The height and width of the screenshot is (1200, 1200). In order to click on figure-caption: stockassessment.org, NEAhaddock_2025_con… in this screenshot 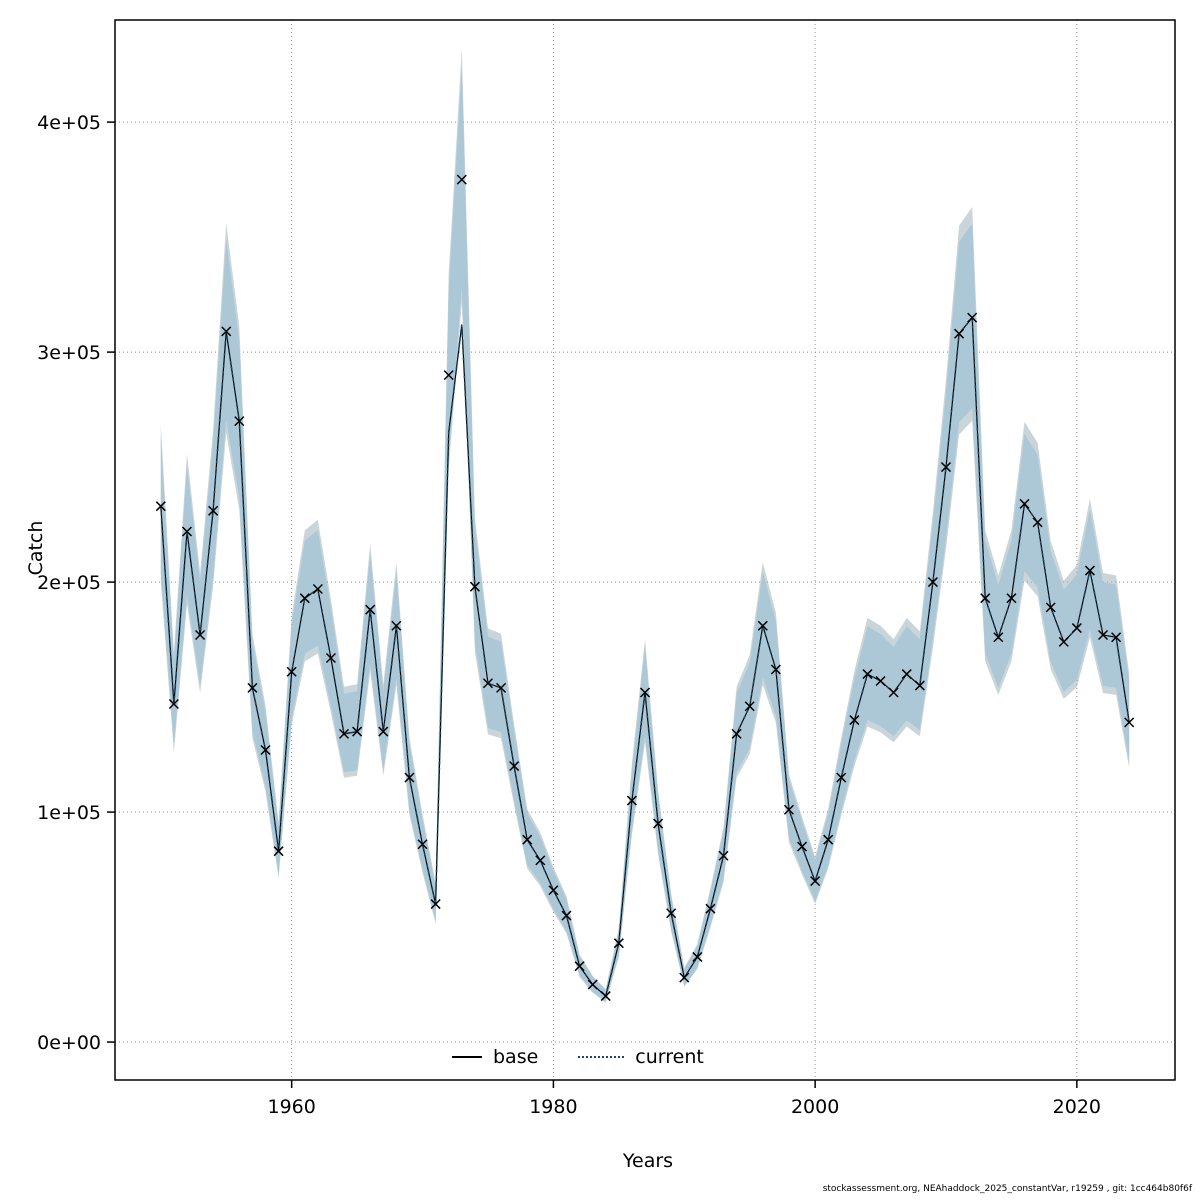, I will do `click(1007, 1189)`.